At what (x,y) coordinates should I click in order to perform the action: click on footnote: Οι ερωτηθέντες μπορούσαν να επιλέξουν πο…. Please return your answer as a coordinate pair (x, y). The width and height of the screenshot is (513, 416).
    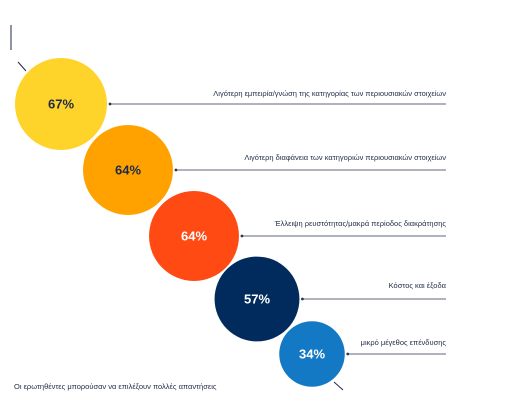
    Looking at the image, I should click on (115, 386).